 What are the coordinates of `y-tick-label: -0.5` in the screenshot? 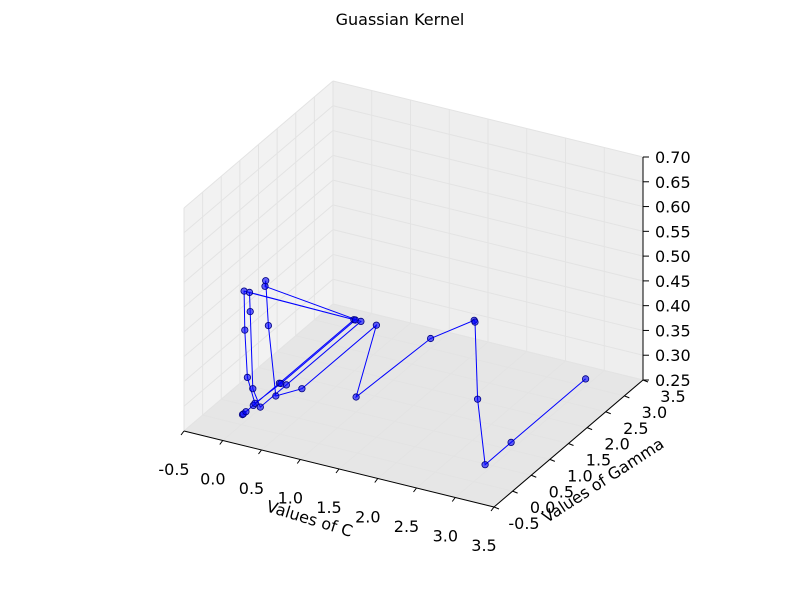 It's located at (523, 523).